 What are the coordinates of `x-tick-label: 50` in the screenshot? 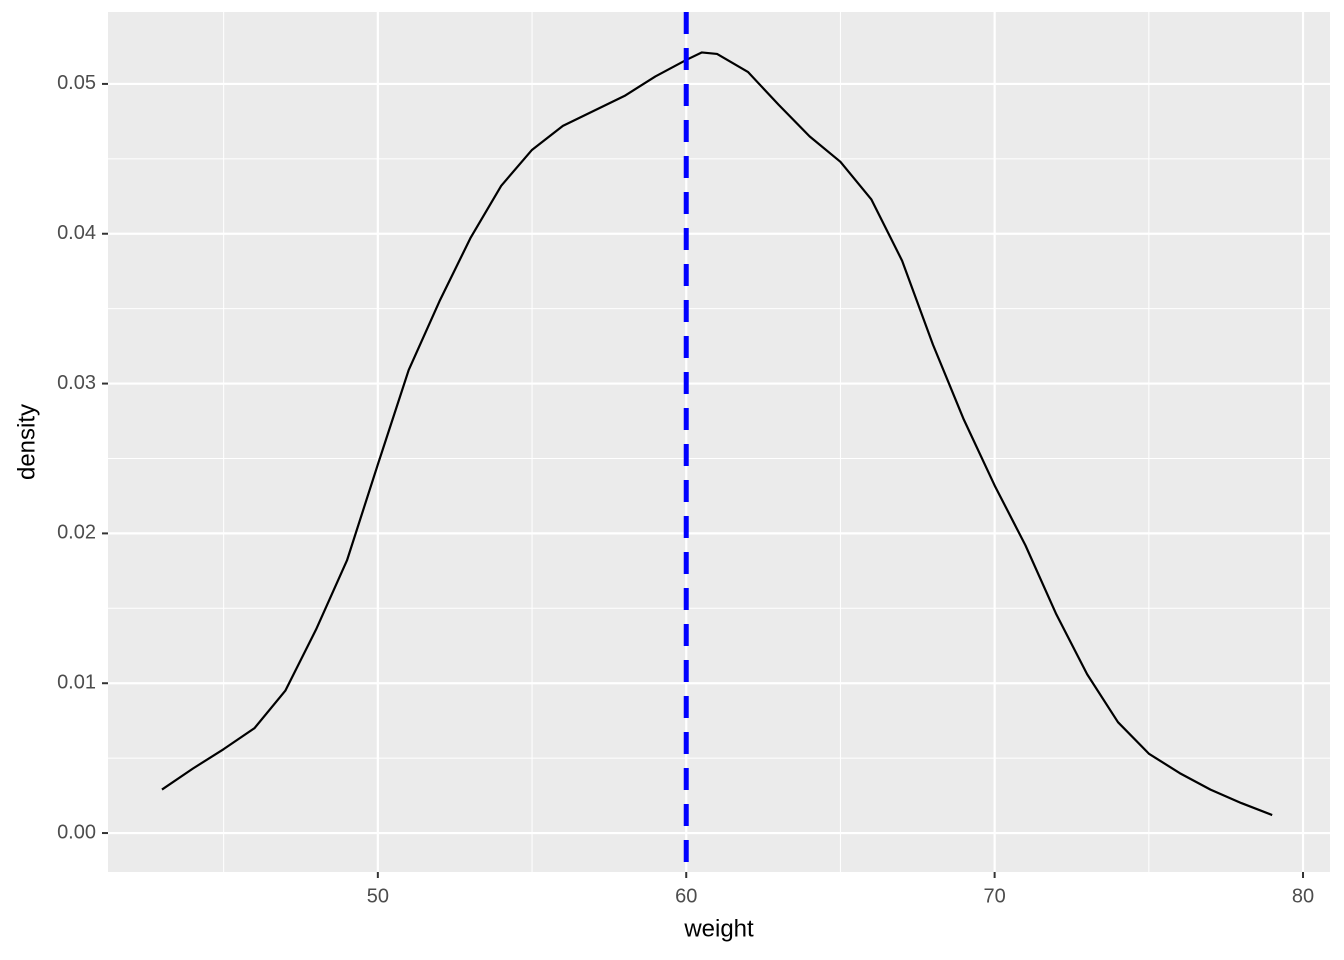 It's located at (378, 896).